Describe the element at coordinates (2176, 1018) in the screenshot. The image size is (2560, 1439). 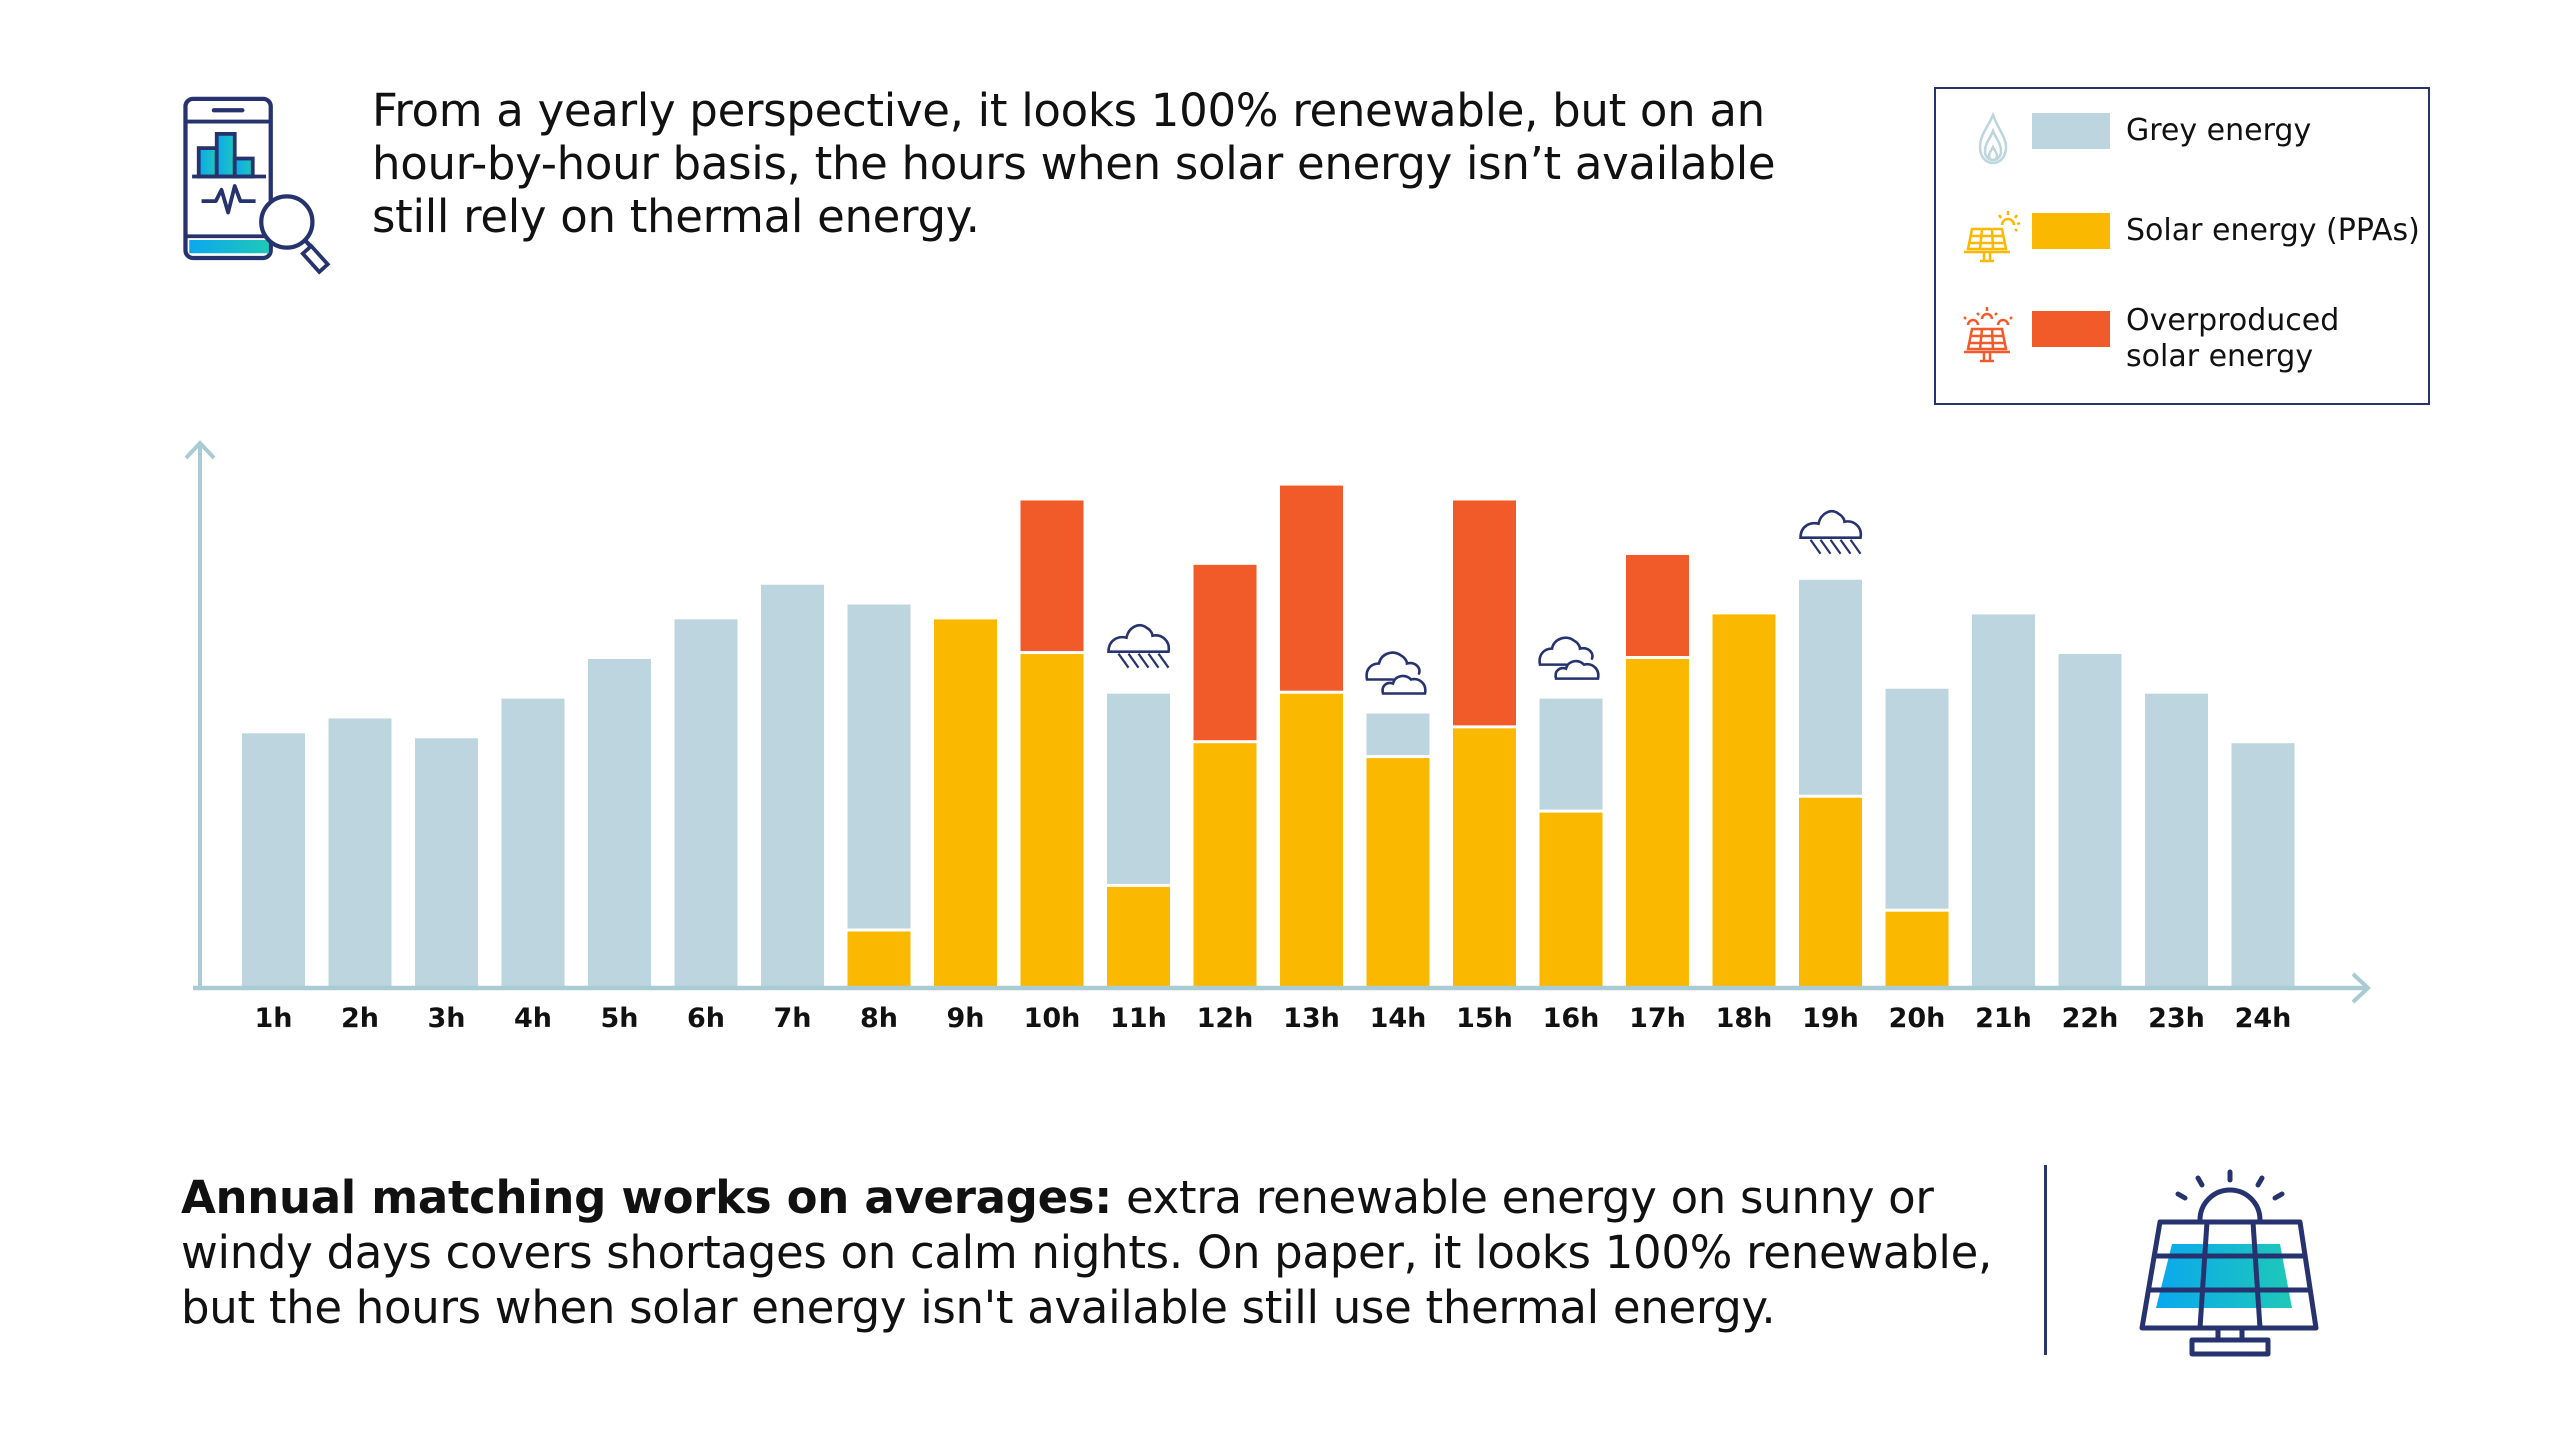
I see `x-tick-label: 23h` at that location.